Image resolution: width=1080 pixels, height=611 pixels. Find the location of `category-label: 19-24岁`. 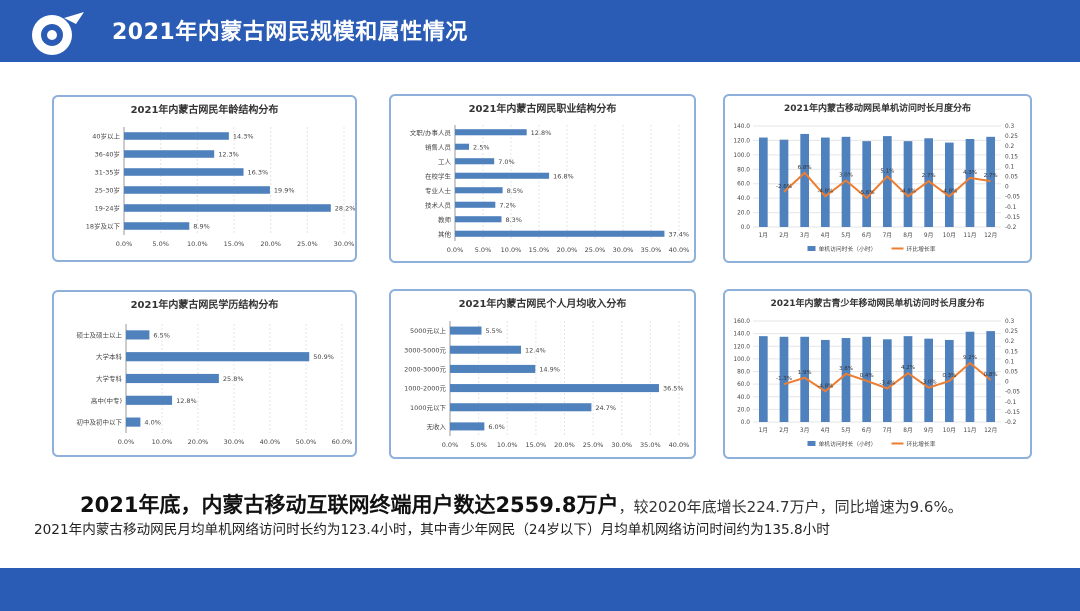

category-label: 19-24岁 is located at coordinates (107, 208).